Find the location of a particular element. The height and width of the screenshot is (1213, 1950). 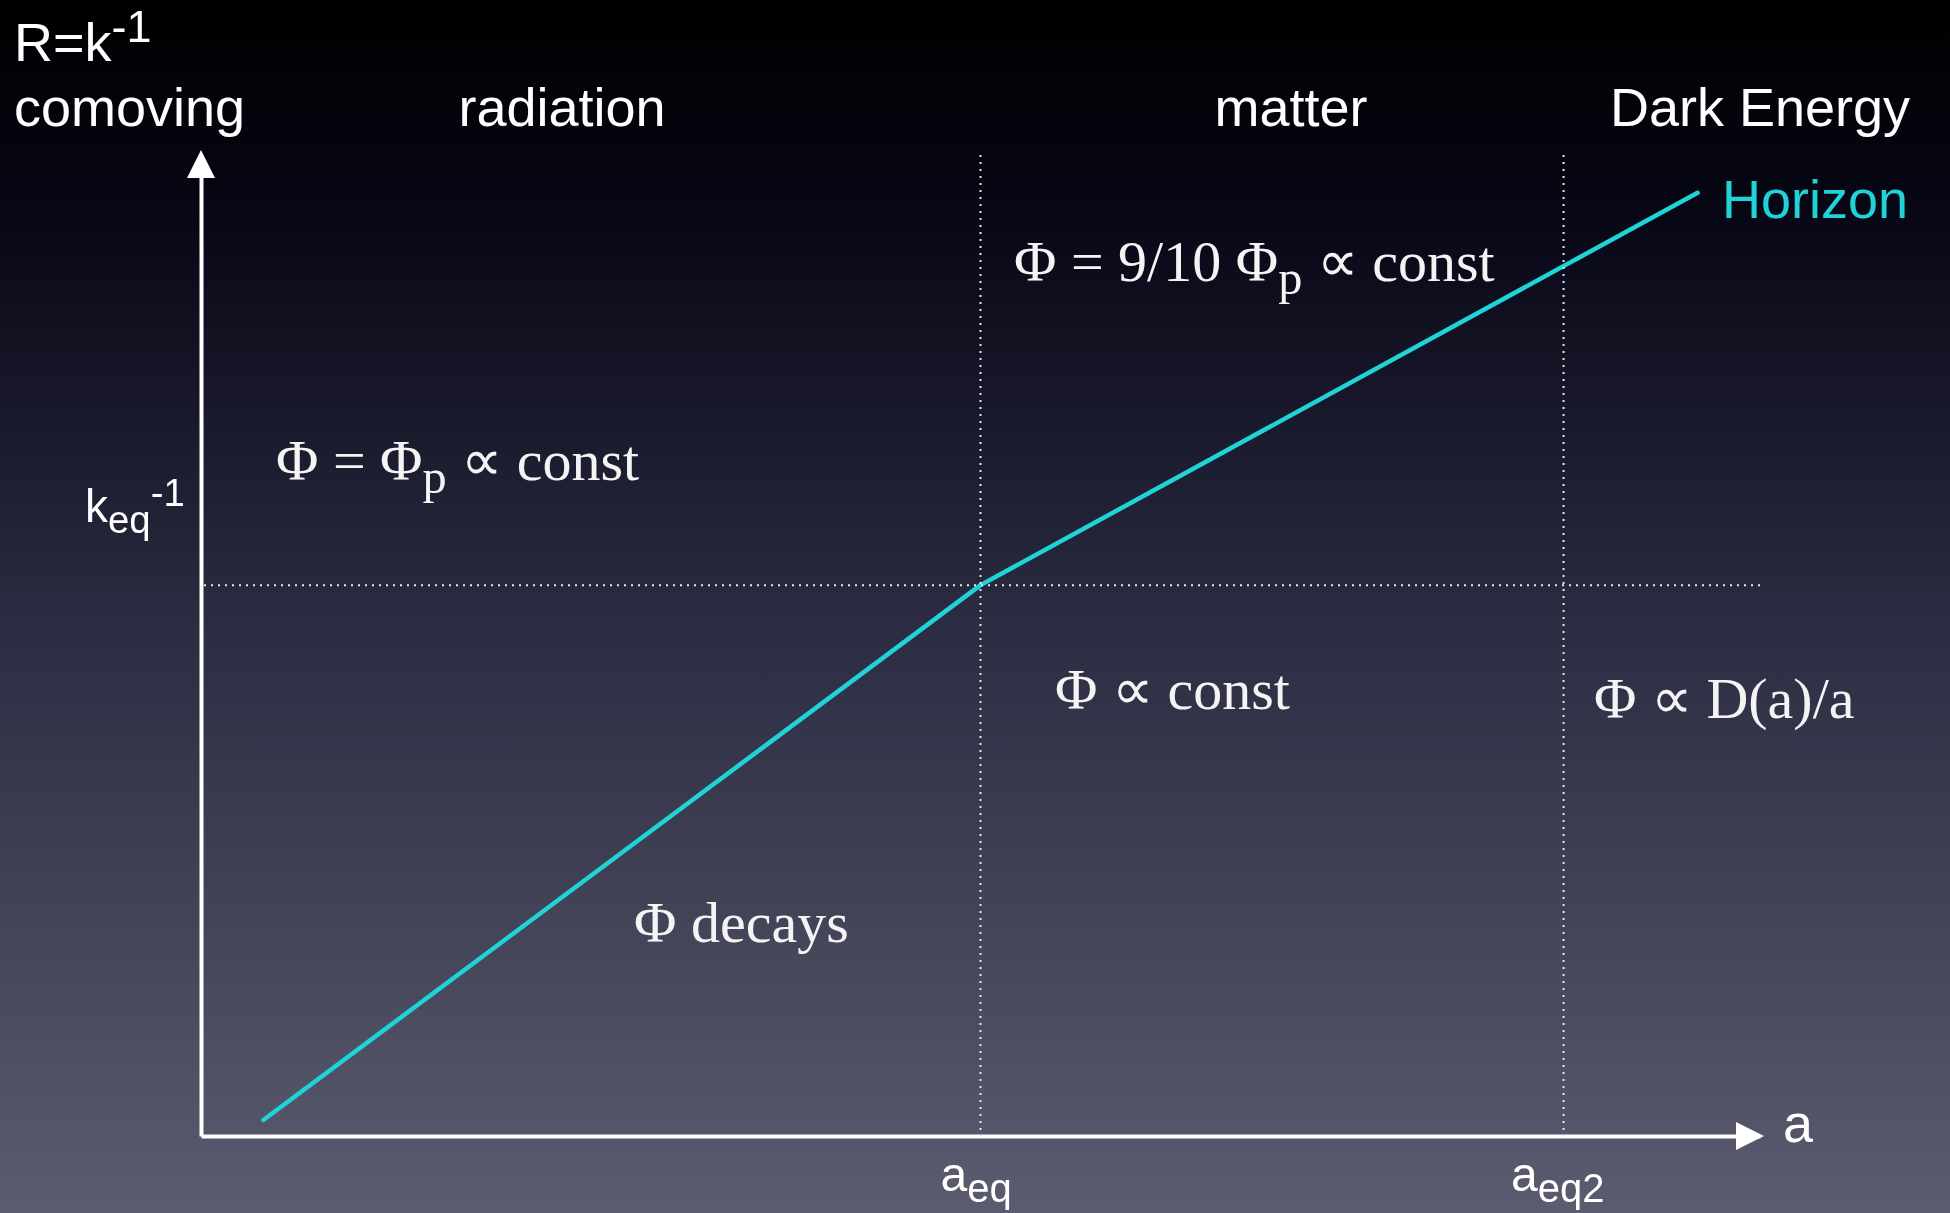

text: Dark Energy is located at coordinates (1760, 107).